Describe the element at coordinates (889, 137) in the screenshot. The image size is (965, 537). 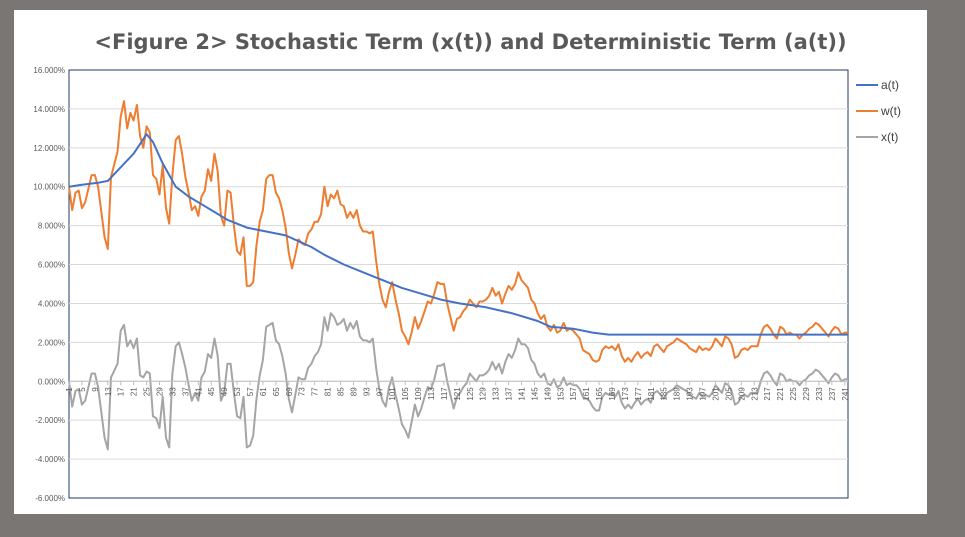
I see `legend-label: x(t)` at that location.